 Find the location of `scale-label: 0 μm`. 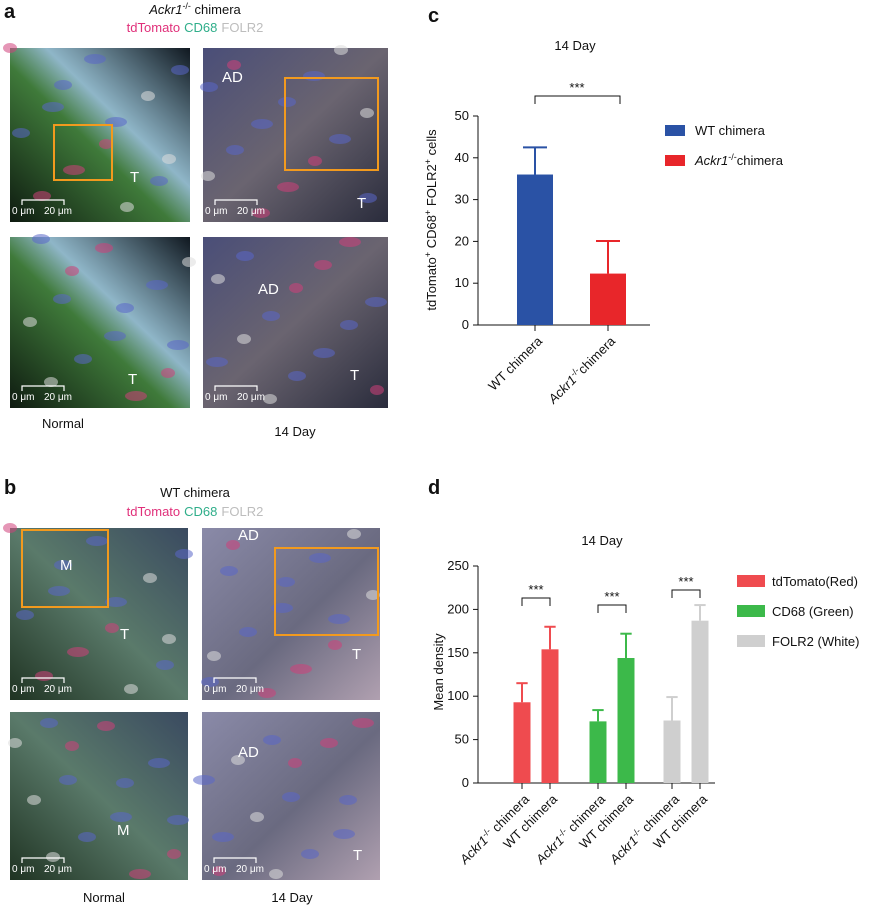

scale-label: 0 μm is located at coordinates (23, 397).